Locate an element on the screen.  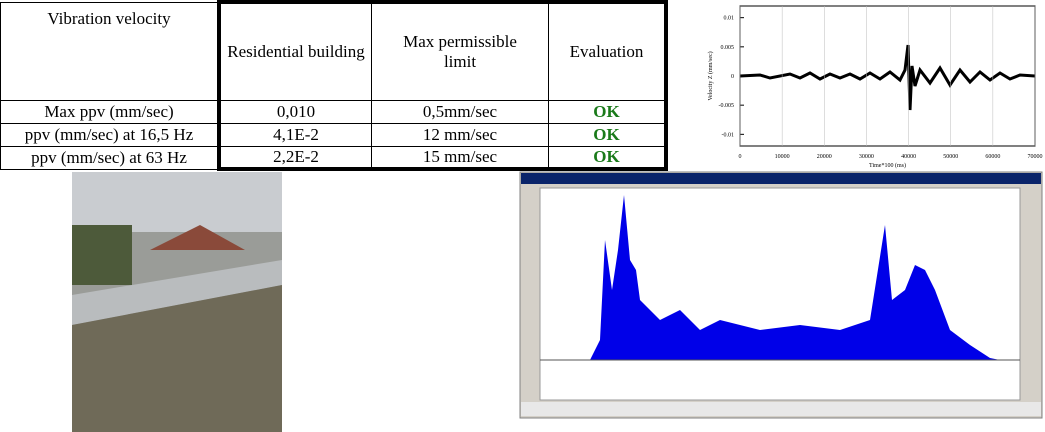
header-cell: Max permissible limit is located at coordinates (460, 50).